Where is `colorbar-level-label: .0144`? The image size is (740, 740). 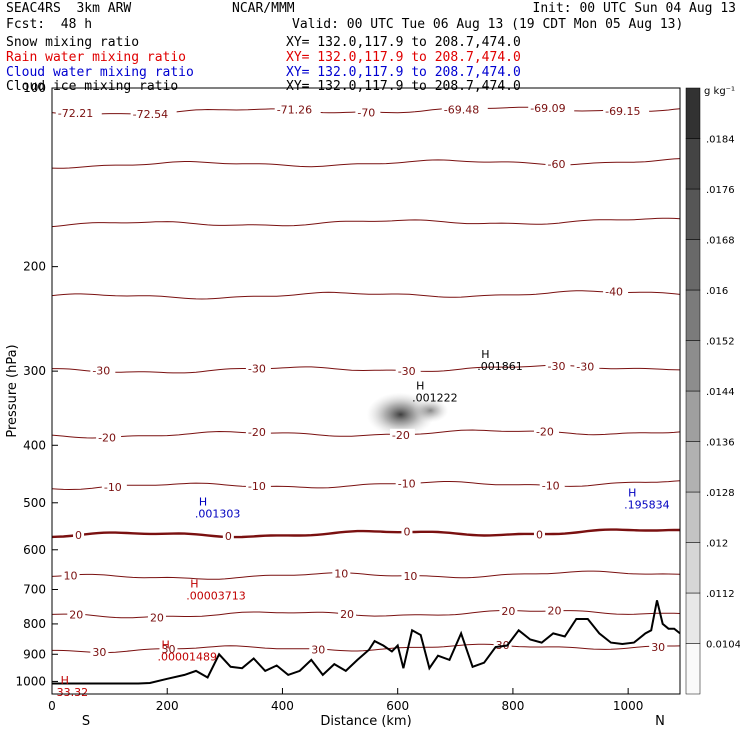
colorbar-level-label: .0144 is located at coordinates (720, 392).